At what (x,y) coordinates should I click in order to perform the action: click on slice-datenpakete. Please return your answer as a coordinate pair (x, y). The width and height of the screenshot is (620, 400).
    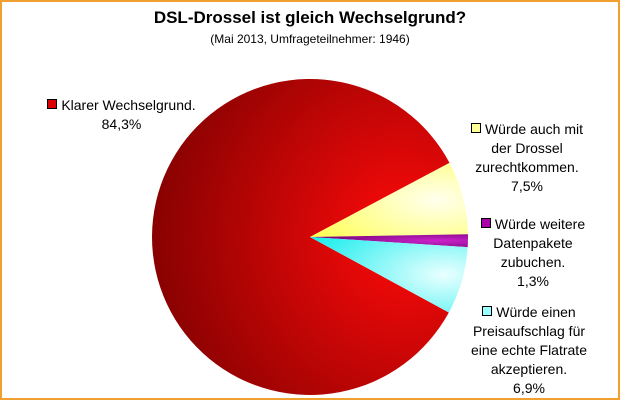
    Looking at the image, I should click on (389, 241).